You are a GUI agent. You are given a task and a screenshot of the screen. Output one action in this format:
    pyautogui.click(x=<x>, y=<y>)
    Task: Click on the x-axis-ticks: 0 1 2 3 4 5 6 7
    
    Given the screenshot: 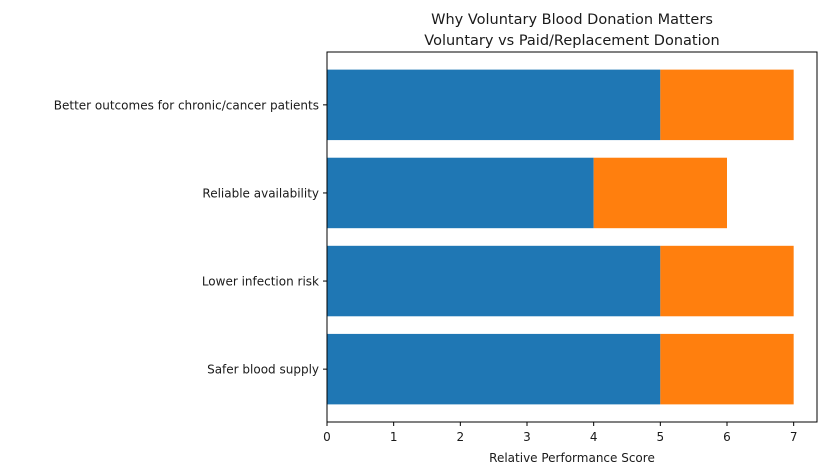 What is the action you would take?
    pyautogui.click(x=560, y=433)
    